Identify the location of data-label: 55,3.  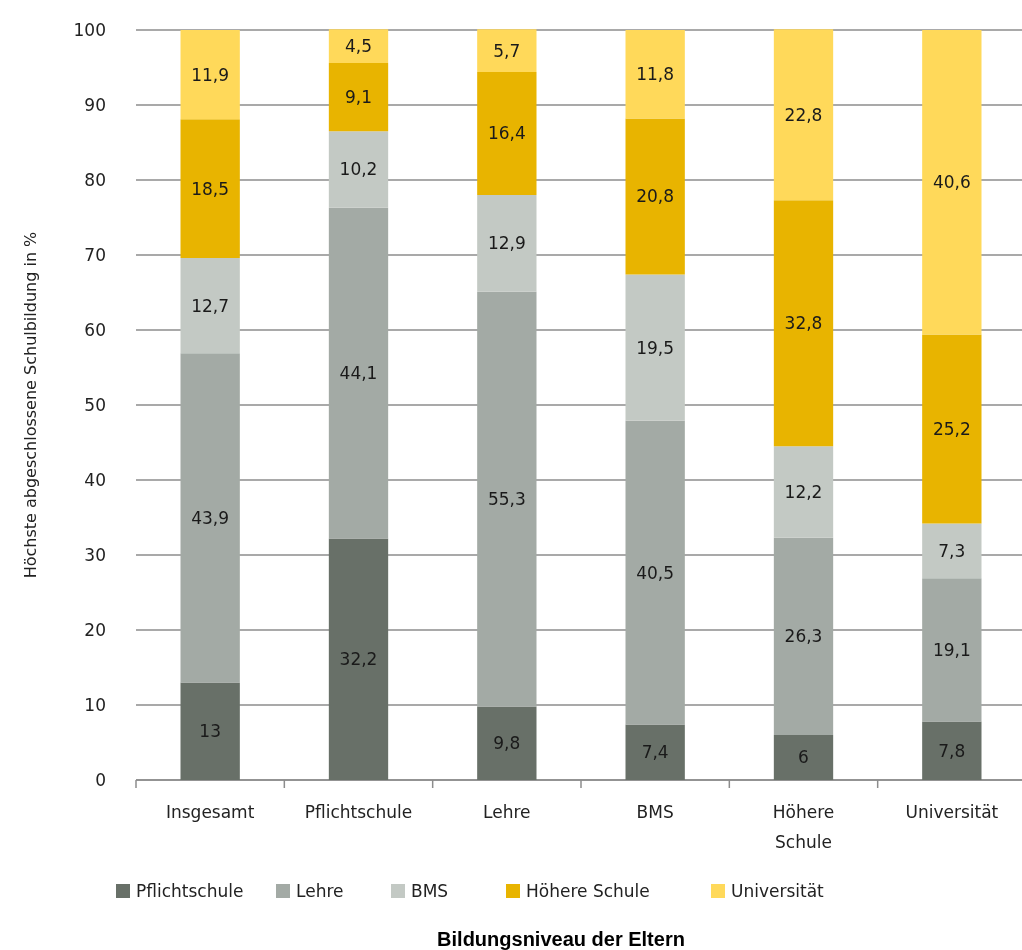
(506, 499).